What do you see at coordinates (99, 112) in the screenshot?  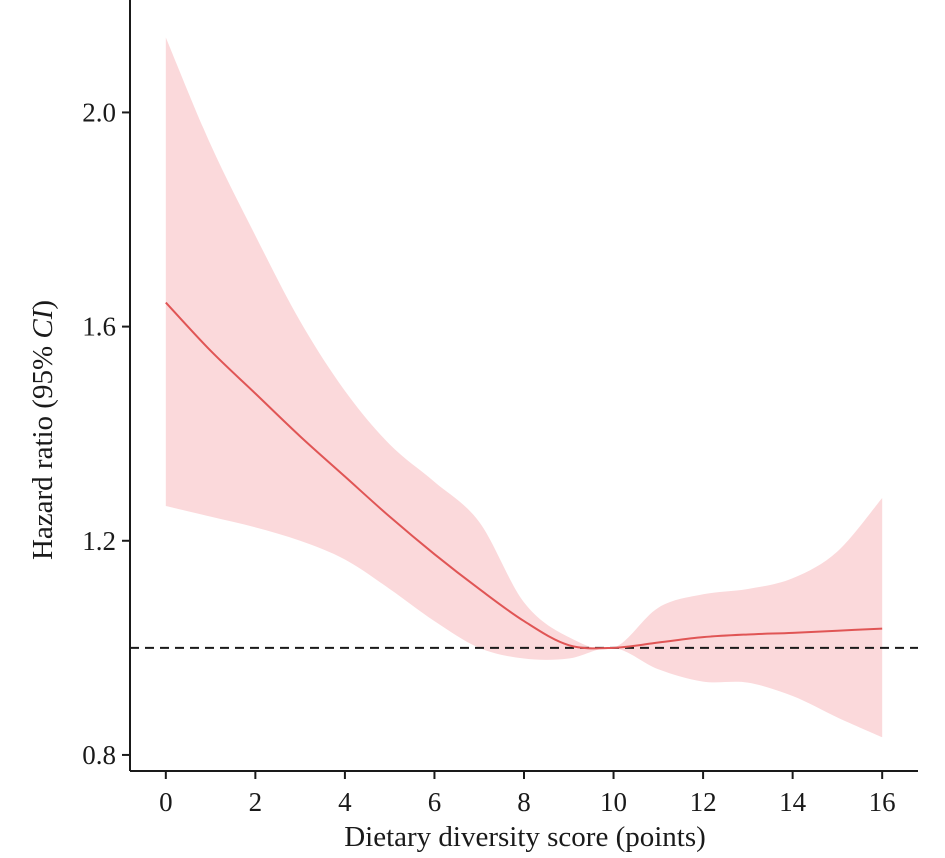 I see `y-tick-label: 2.0` at bounding box center [99, 112].